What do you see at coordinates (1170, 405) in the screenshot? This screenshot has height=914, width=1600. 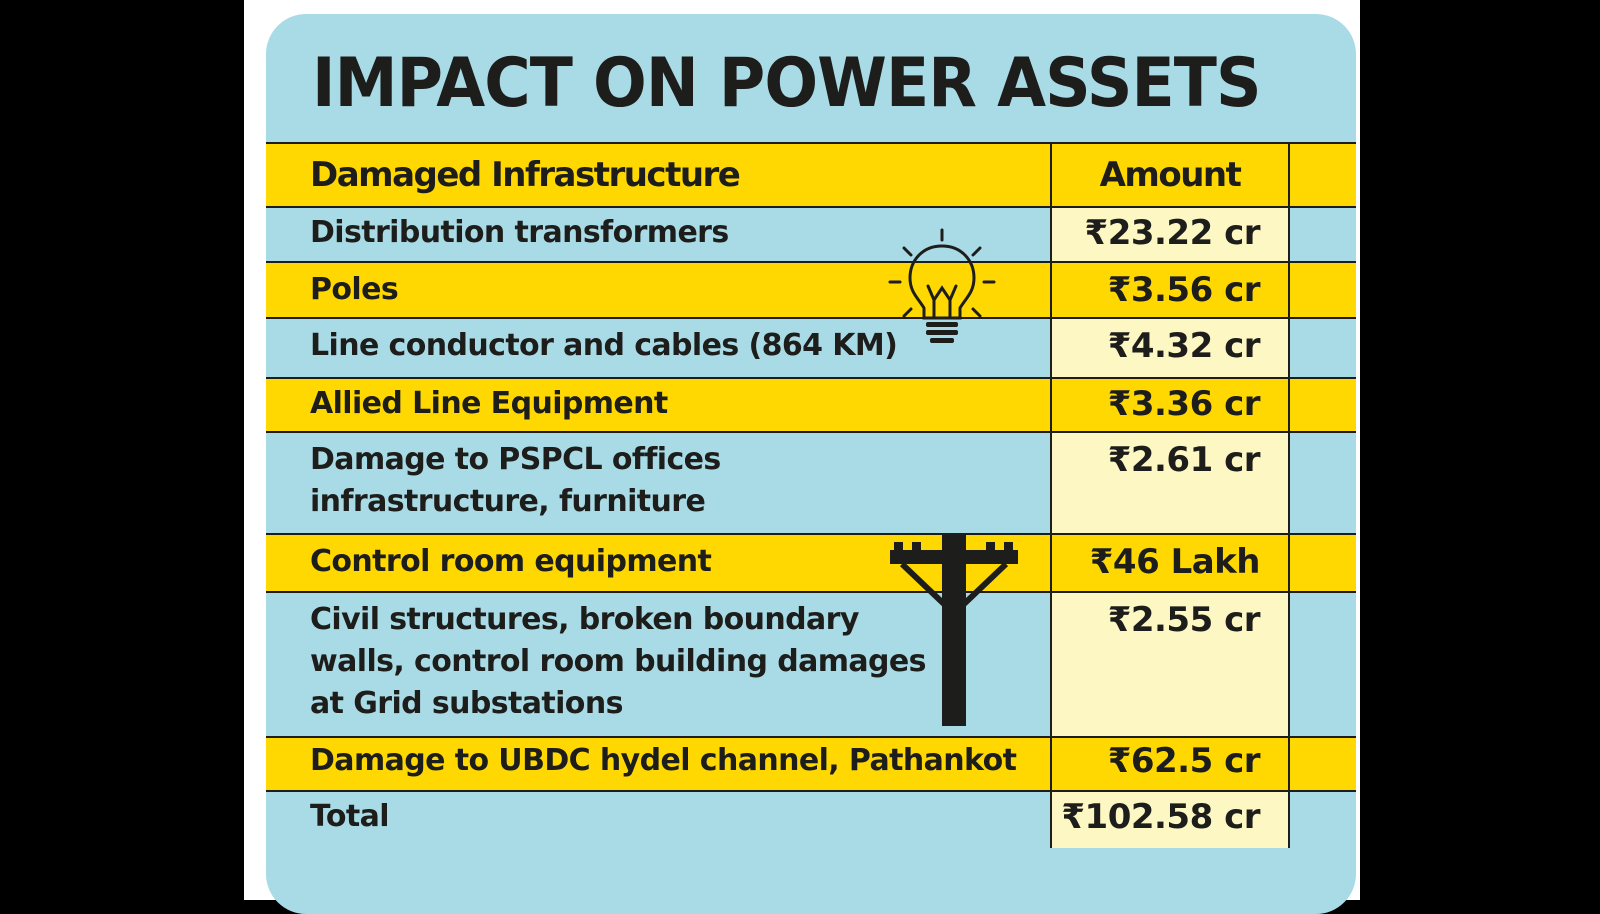 I see `row-amount: ₹3.36 cr` at bounding box center [1170, 405].